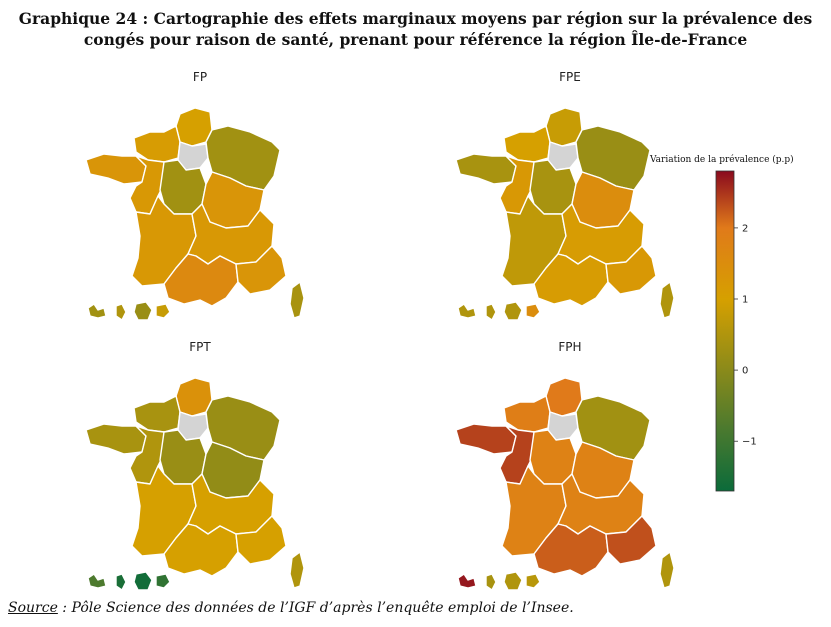 This screenshot has width=831, height=627. Describe the element at coordinates (722, 160) in the screenshot. I see `colorbar-title: Variation de la prévalence (p.p)` at that location.